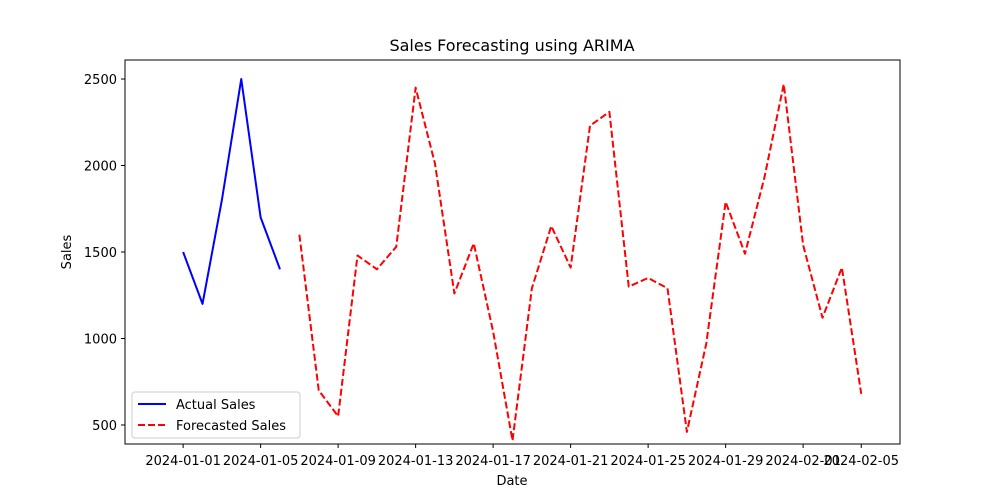 The width and height of the screenshot is (1000, 500). I want to click on x-tick-label: 2024-01-01, so click(183, 461).